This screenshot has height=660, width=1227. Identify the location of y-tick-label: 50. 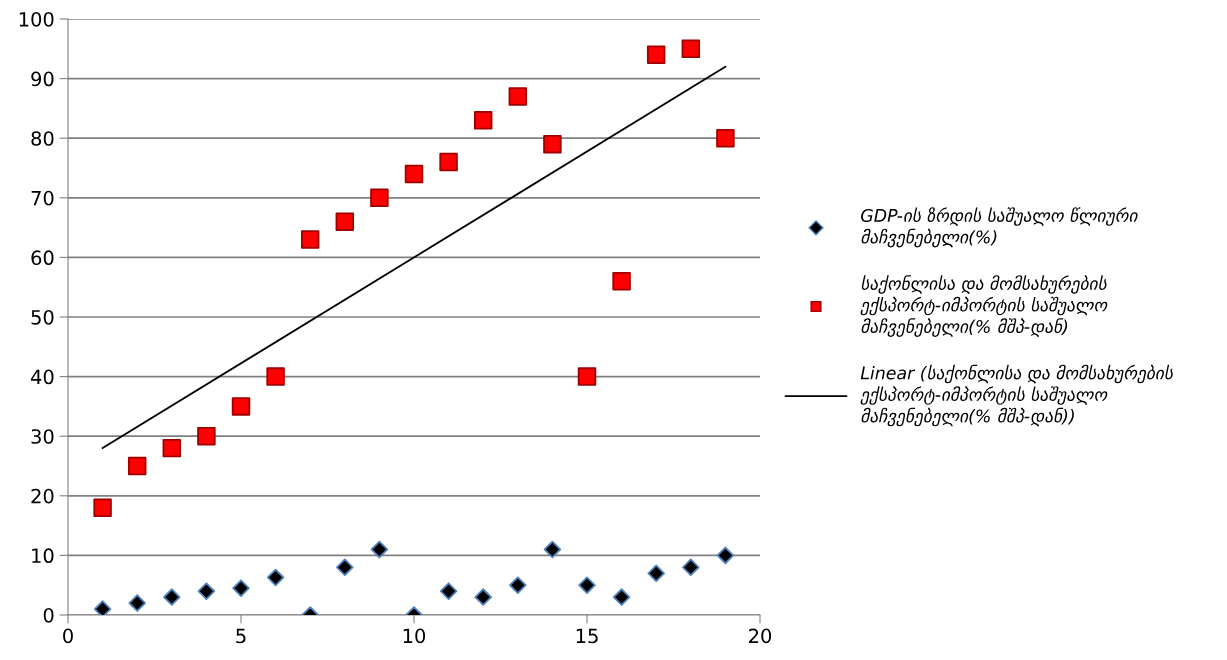
(42, 317).